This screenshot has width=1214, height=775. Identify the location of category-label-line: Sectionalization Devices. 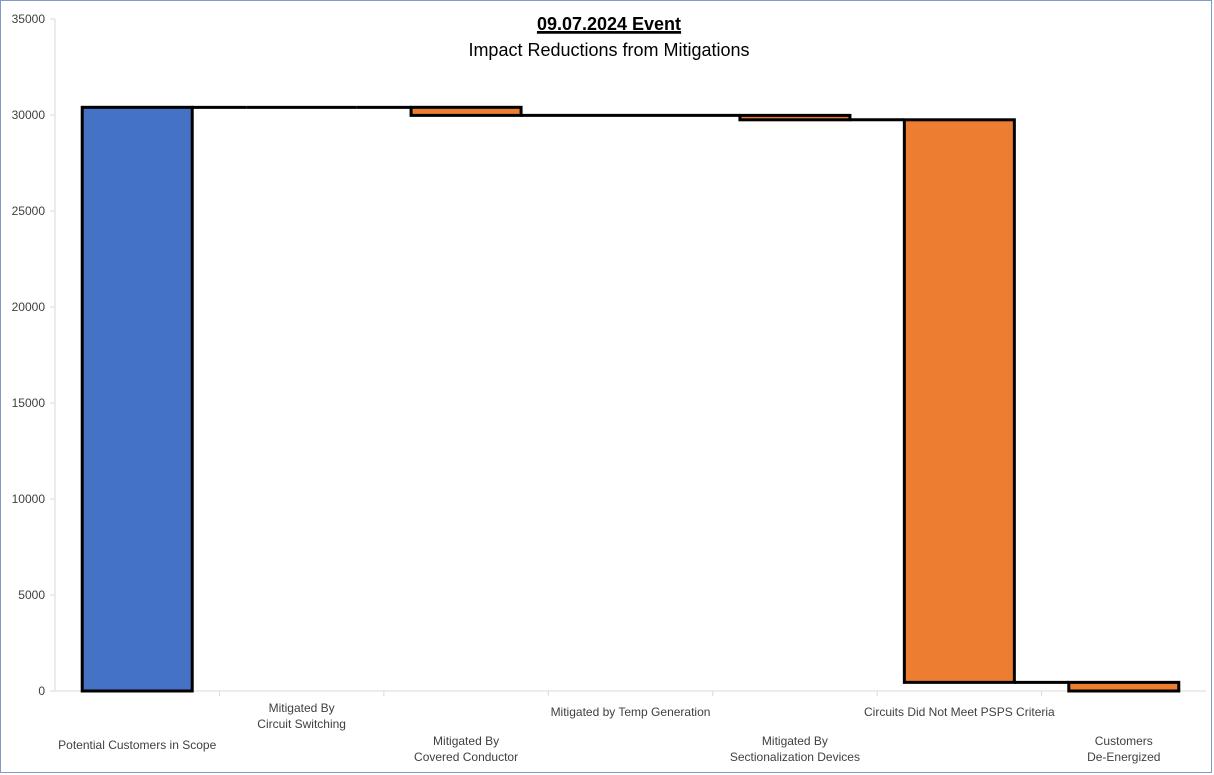
(795, 757).